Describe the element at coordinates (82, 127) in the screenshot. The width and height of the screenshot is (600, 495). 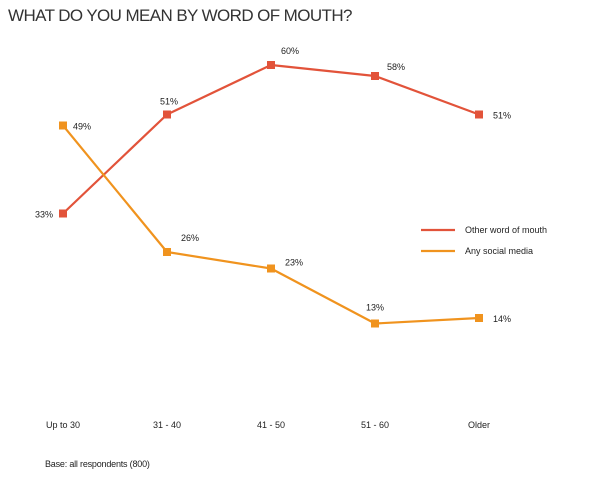
I see `data-label-any-social-media-0: 49%` at that location.